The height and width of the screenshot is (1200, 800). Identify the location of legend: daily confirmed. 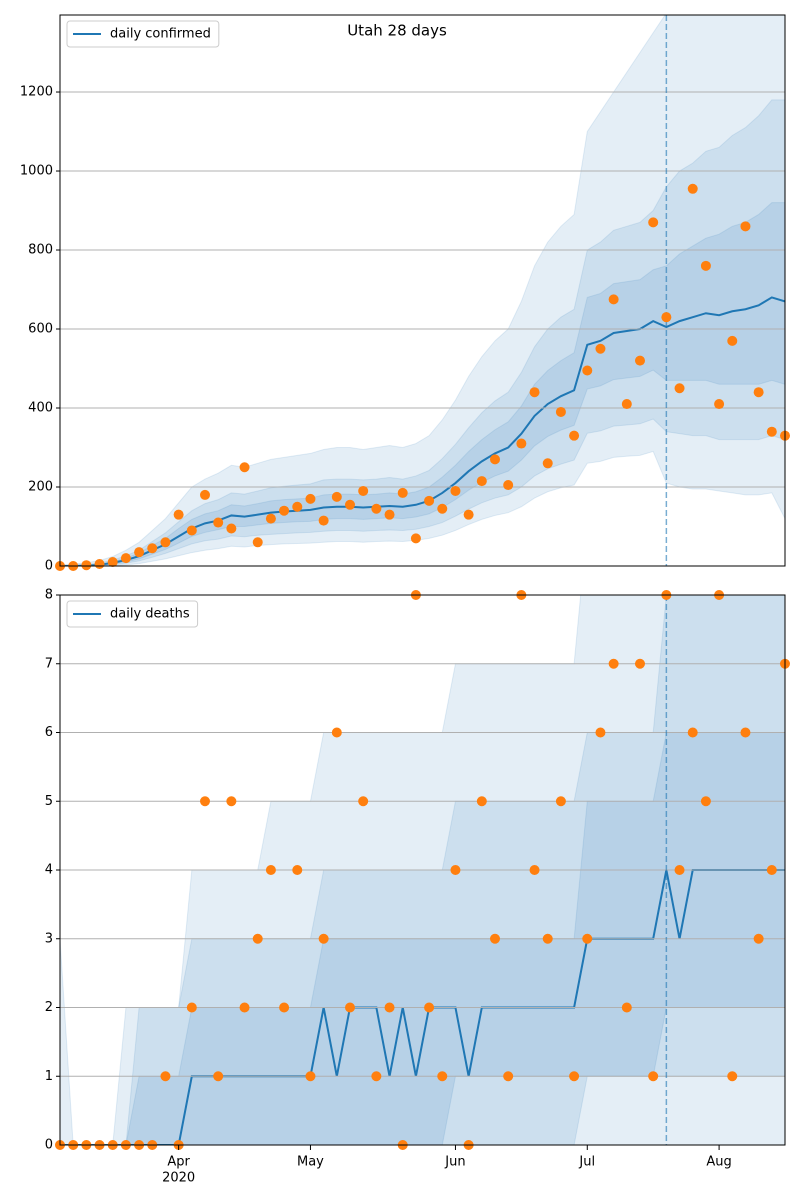
(143, 34).